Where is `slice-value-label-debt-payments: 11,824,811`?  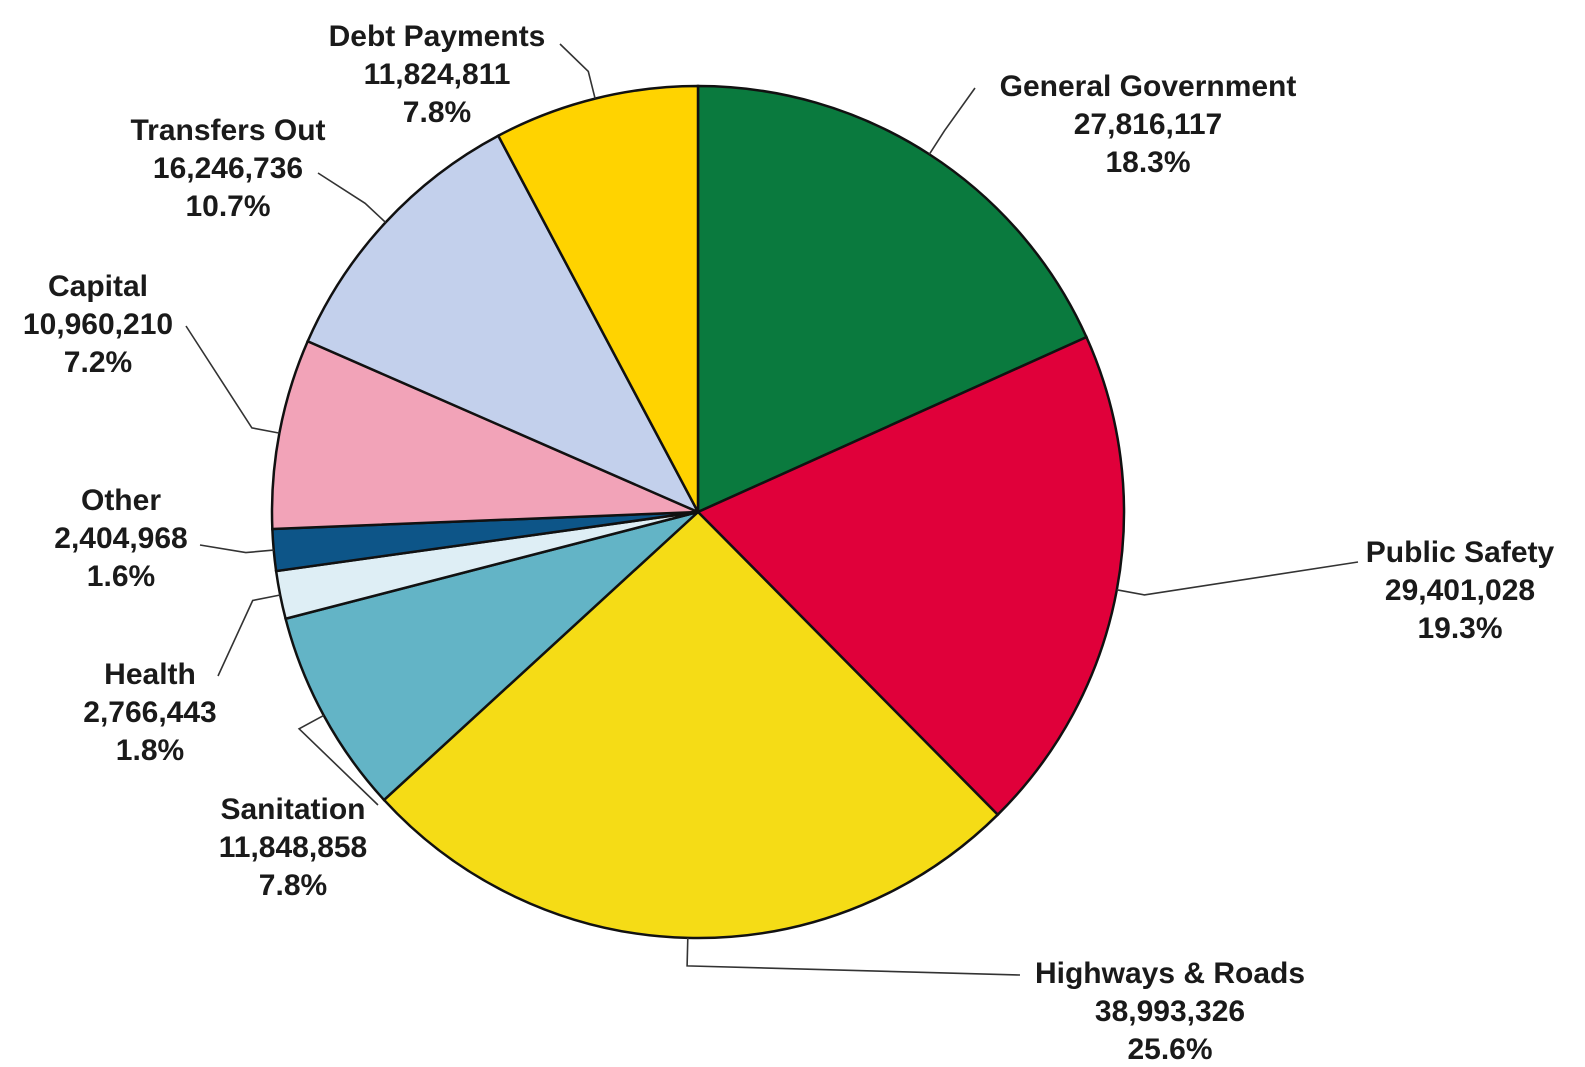 slice-value-label-debt-payments: 11,824,811 is located at coordinates (437, 74).